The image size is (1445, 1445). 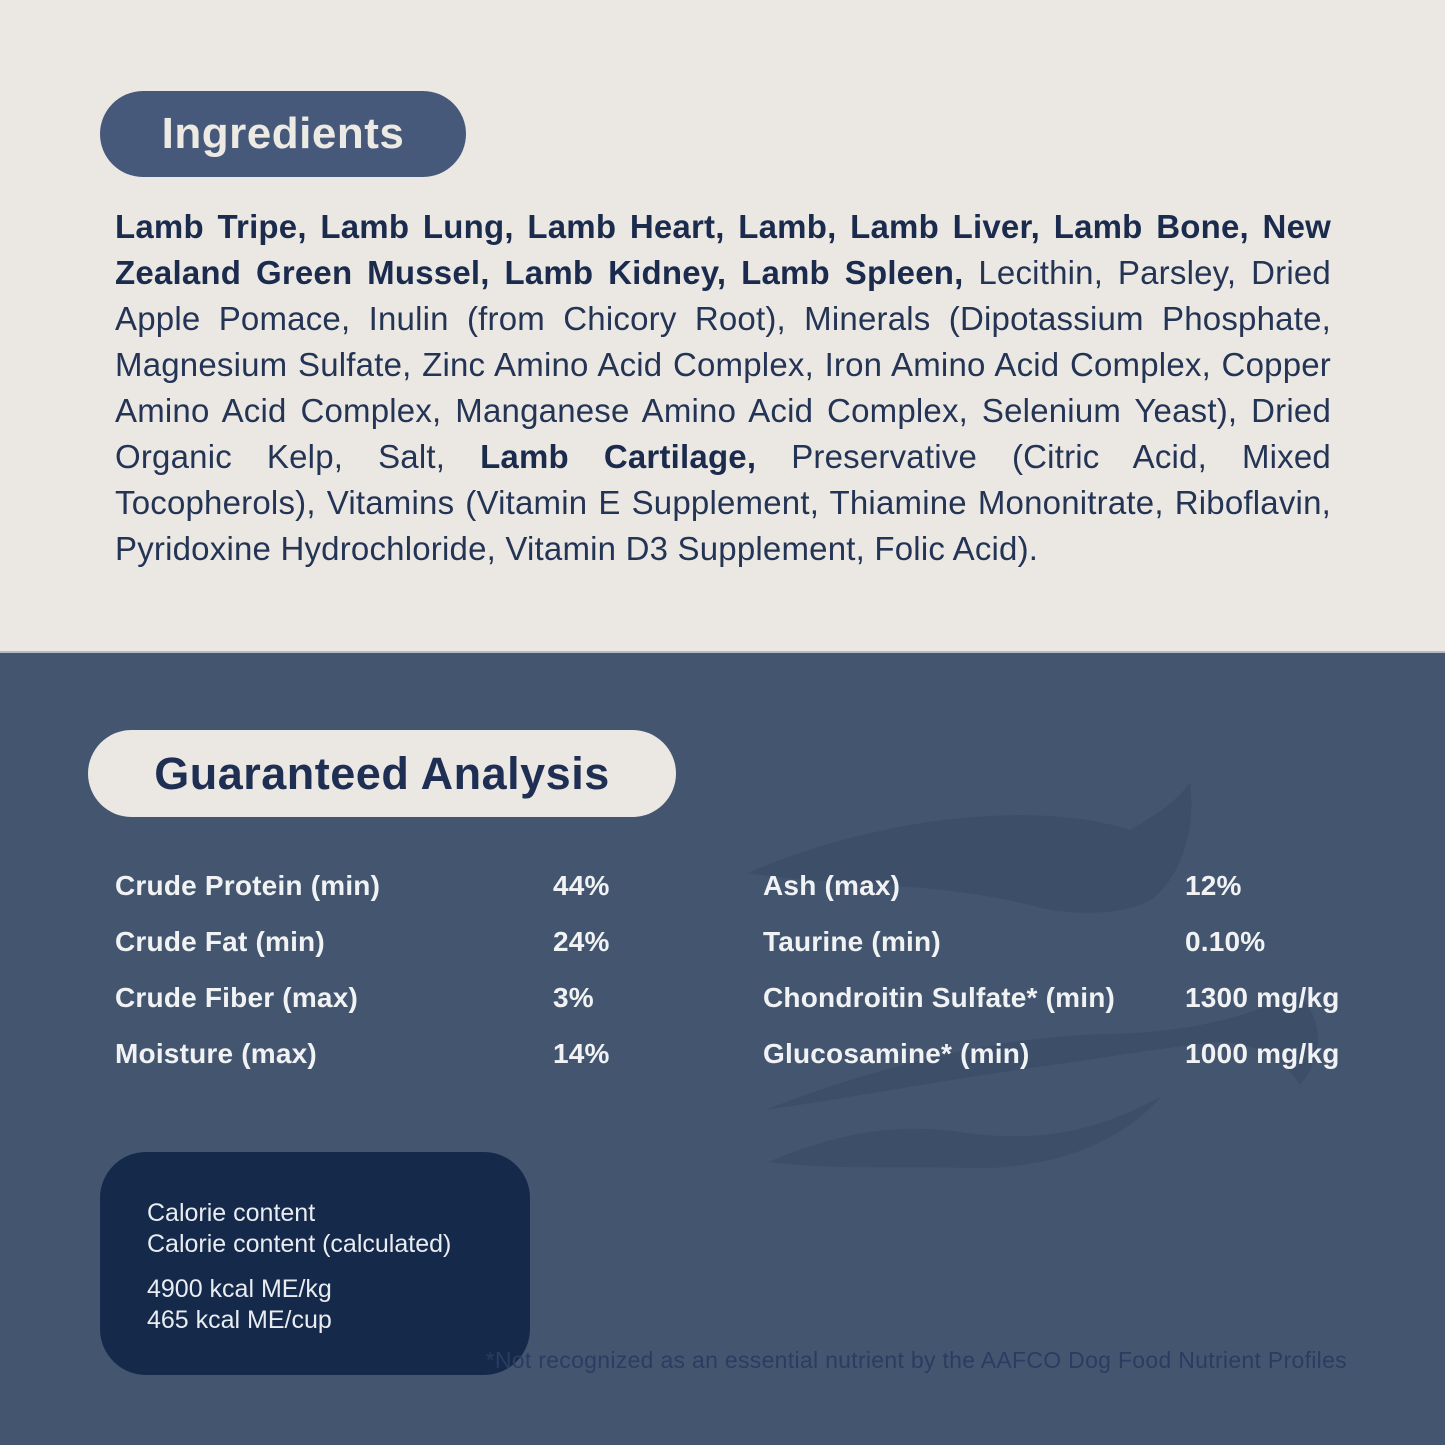 What do you see at coordinates (1213, 885) in the screenshot?
I see `analysis-value: 12%` at bounding box center [1213, 885].